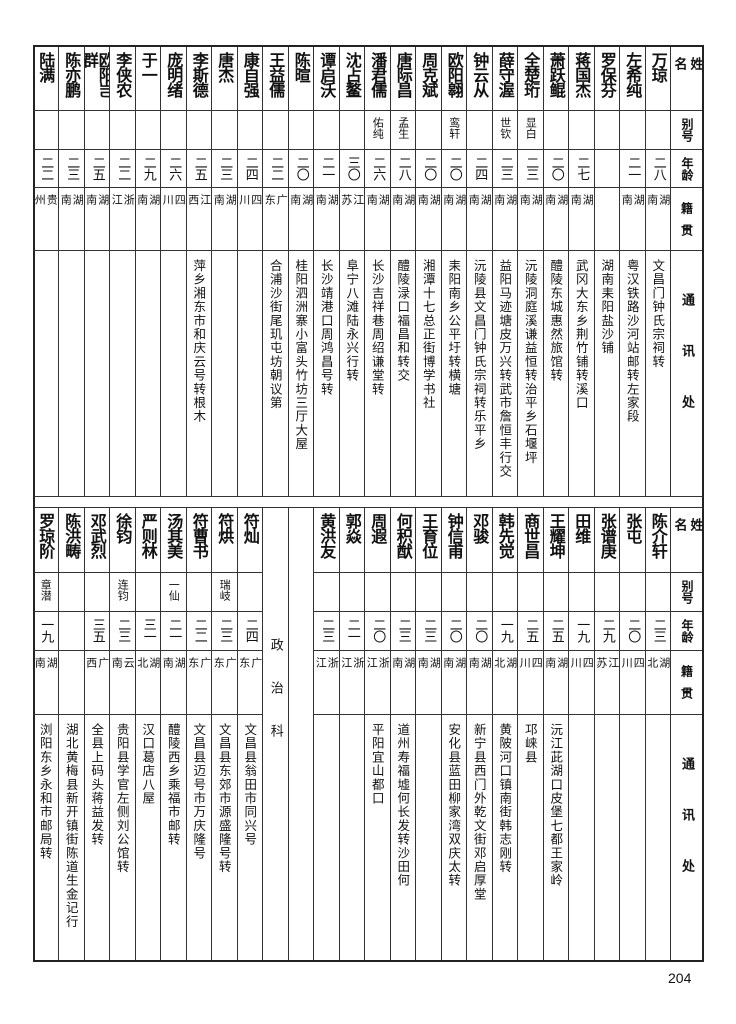 Image resolution: width=736 pixels, height=1024 pixels. Describe the element at coordinates (71, 632) in the screenshot. I see `person-age-cell` at that location.